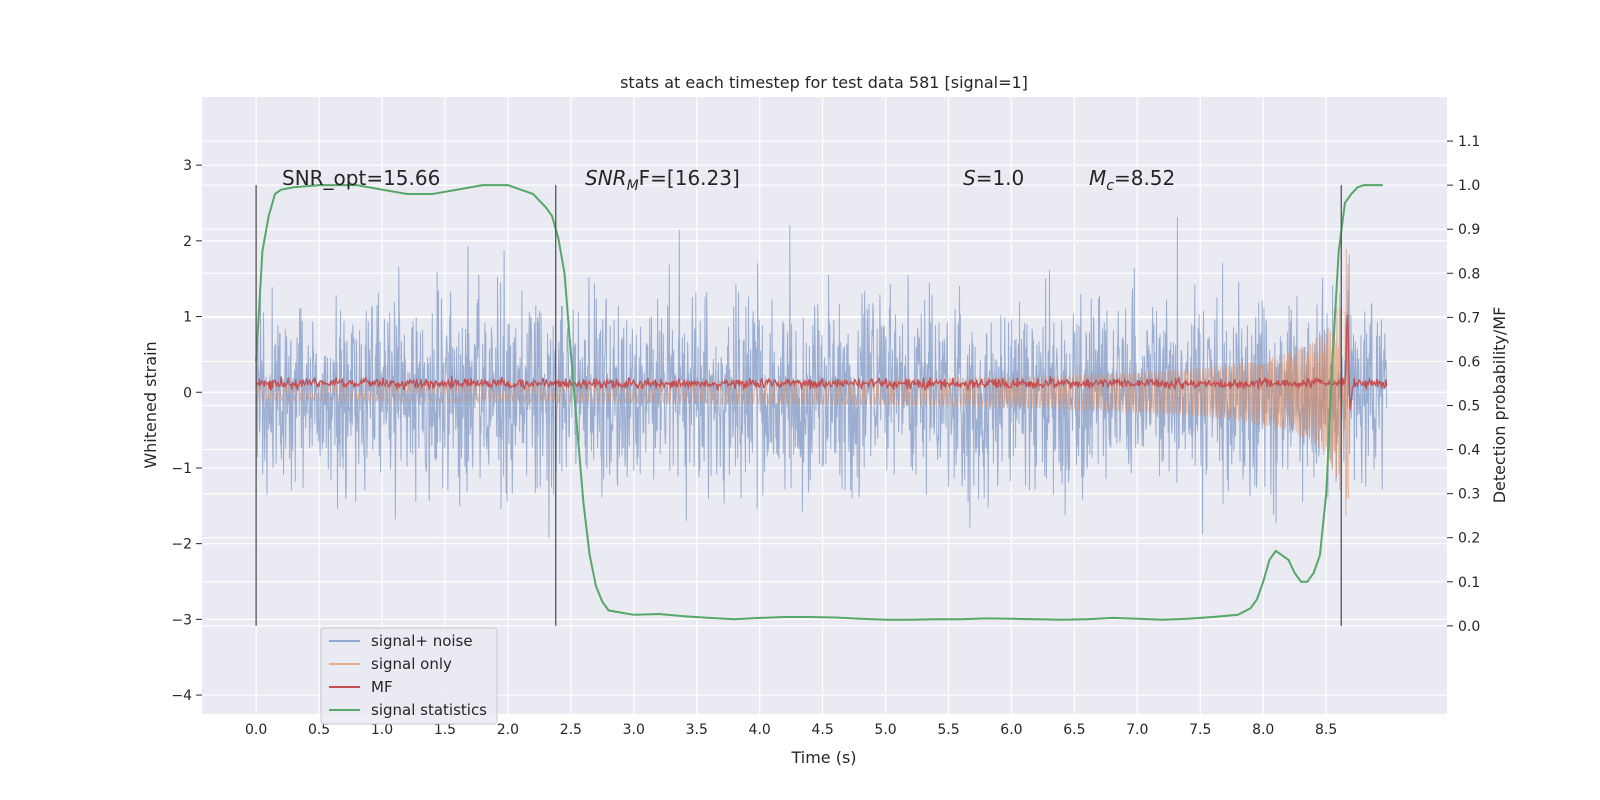  What do you see at coordinates (181, 696) in the screenshot?
I see `y-tick-label: −4` at bounding box center [181, 696].